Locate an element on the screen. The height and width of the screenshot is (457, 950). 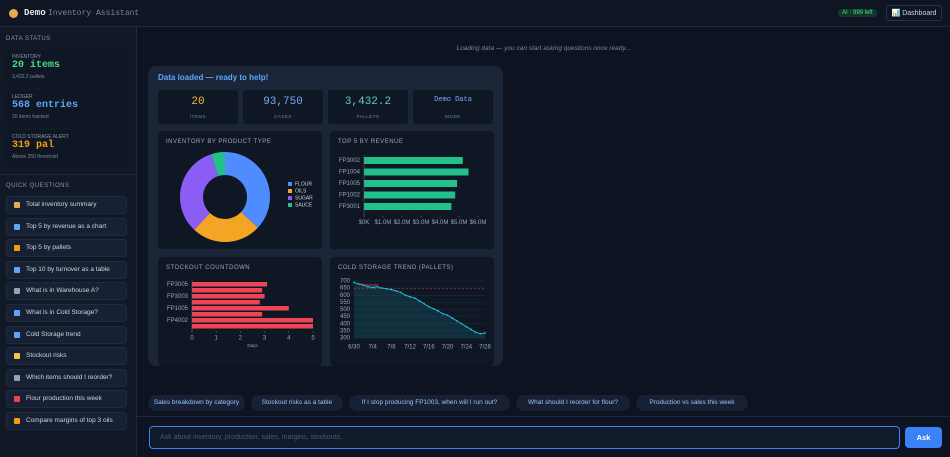
stat-value: 20 is located at coordinates (198, 102).